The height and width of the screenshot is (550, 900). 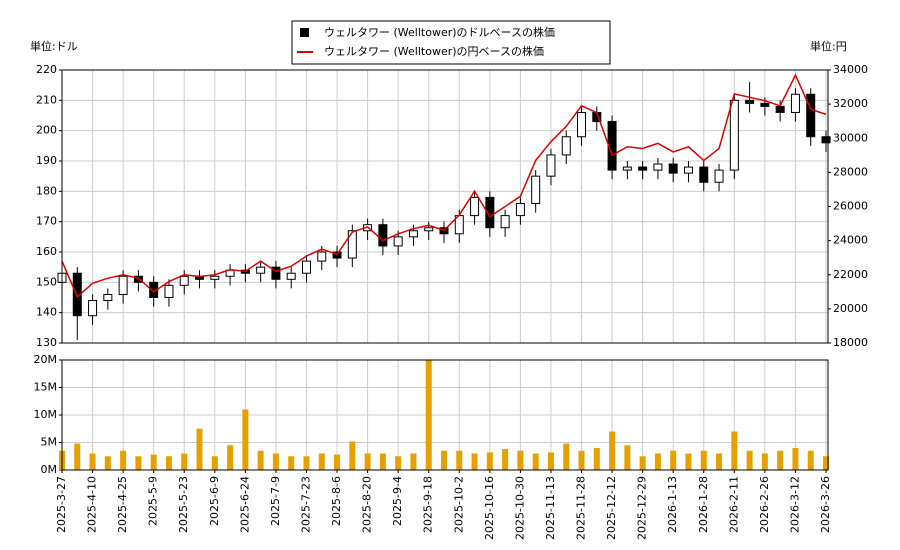 I want to click on y-tick-label: 130, so click(x=46, y=342).